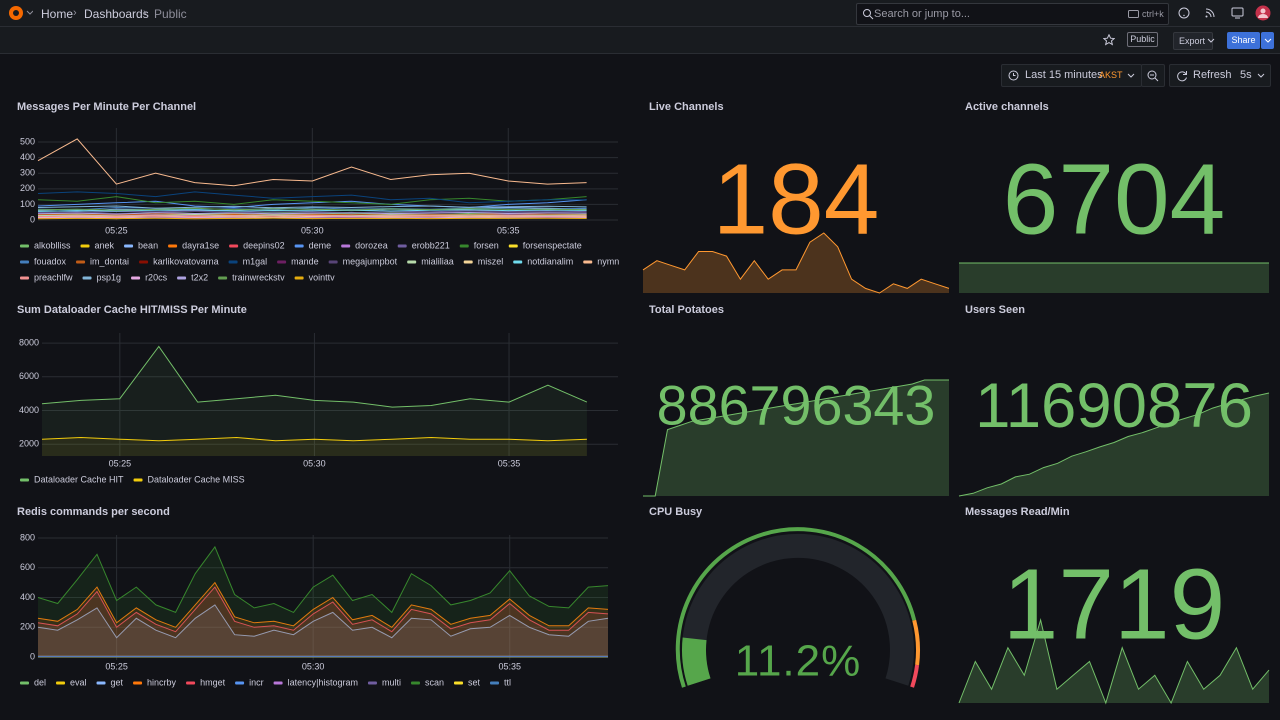 The height and width of the screenshot is (720, 1280). Describe the element at coordinates (32, 219) in the screenshot. I see `y-tick-label: 0` at that location.